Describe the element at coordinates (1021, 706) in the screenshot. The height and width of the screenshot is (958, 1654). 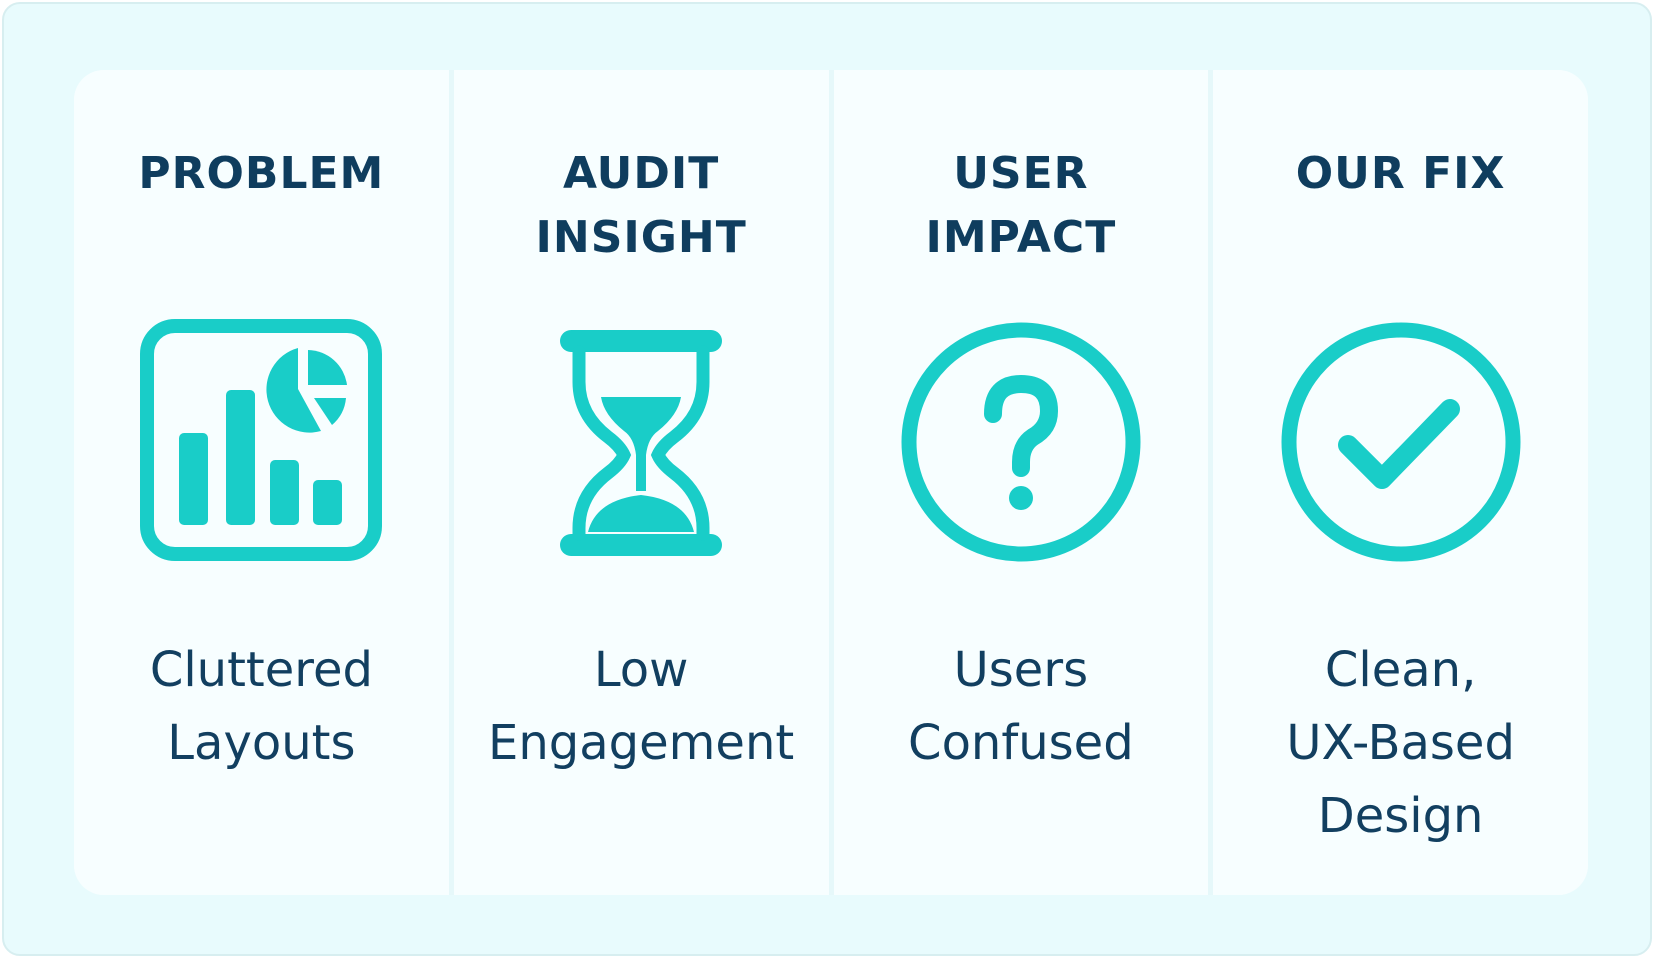
I see `column-caption-user-impact: Users Confused` at that location.